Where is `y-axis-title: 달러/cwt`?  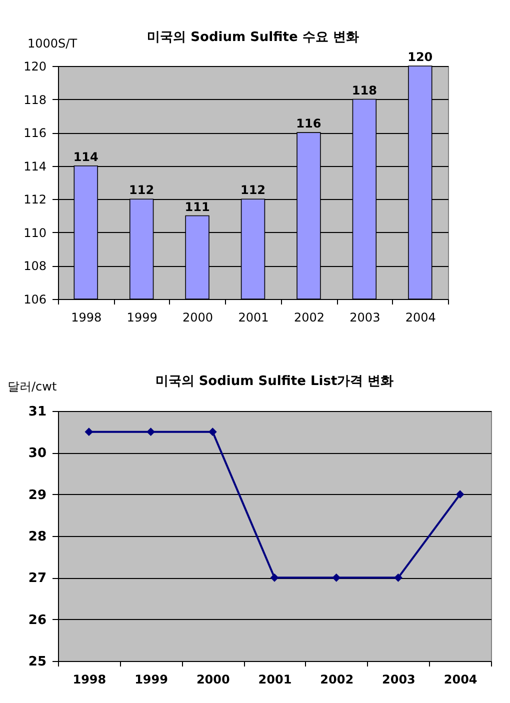
y-axis-title: 달러/cwt is located at coordinates (32, 387).